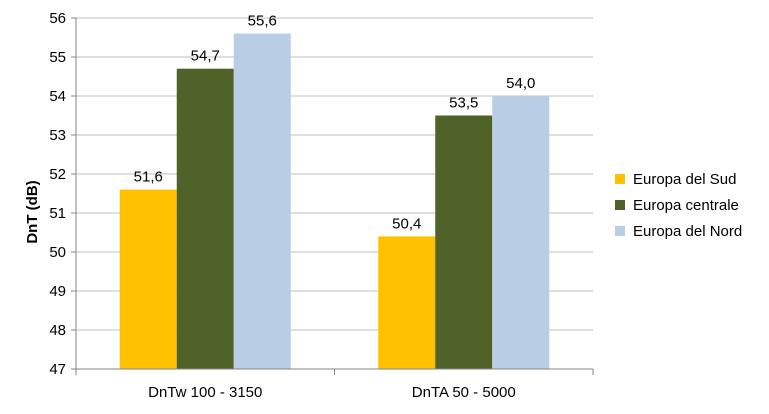 The image size is (769, 414). I want to click on legend-label: Europa del Nord, so click(688, 231).